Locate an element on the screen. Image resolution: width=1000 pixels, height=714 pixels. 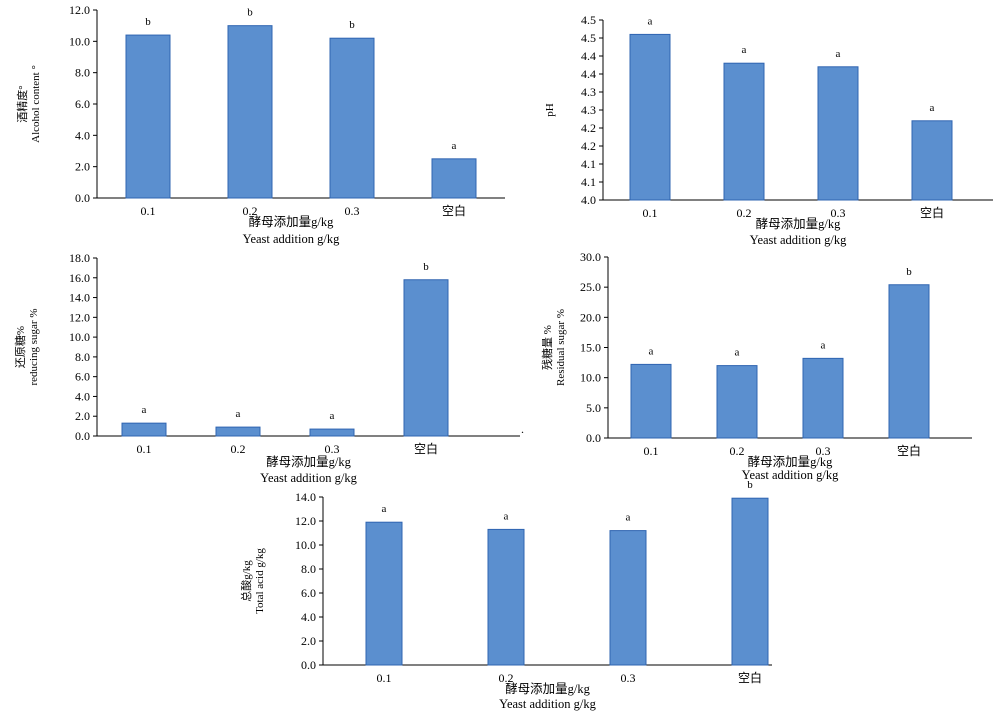
y-axis-label: reducing sugar % is located at coordinates (34, 347).